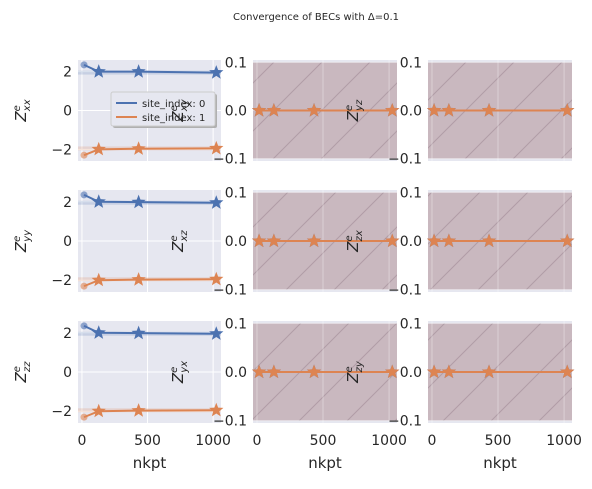 The image size is (592, 489). What do you see at coordinates (316, 17) in the screenshot?
I see `figure-title: Convergence of BECs with Δ=0.1` at bounding box center [316, 17].